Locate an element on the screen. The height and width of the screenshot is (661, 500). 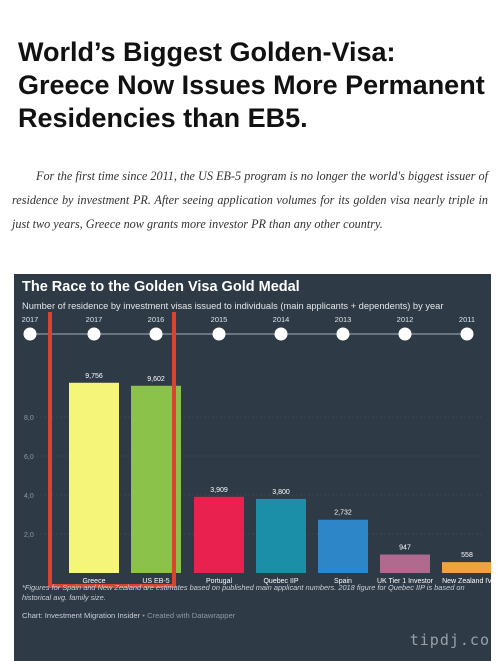
bar-value-label: 3,909 is located at coordinates (219, 490).